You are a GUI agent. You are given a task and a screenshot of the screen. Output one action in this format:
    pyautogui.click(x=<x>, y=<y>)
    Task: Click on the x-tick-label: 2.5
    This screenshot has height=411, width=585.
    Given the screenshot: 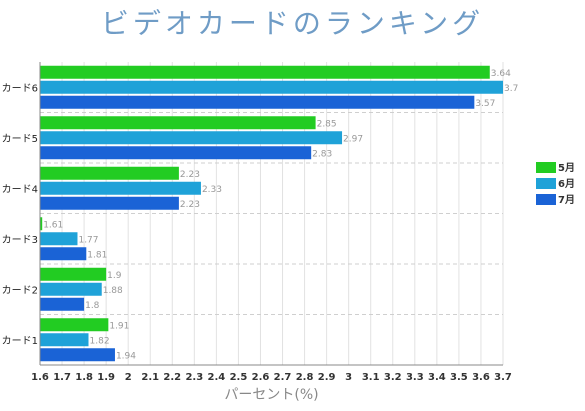 What is the action you would take?
    pyautogui.click(x=239, y=377)
    